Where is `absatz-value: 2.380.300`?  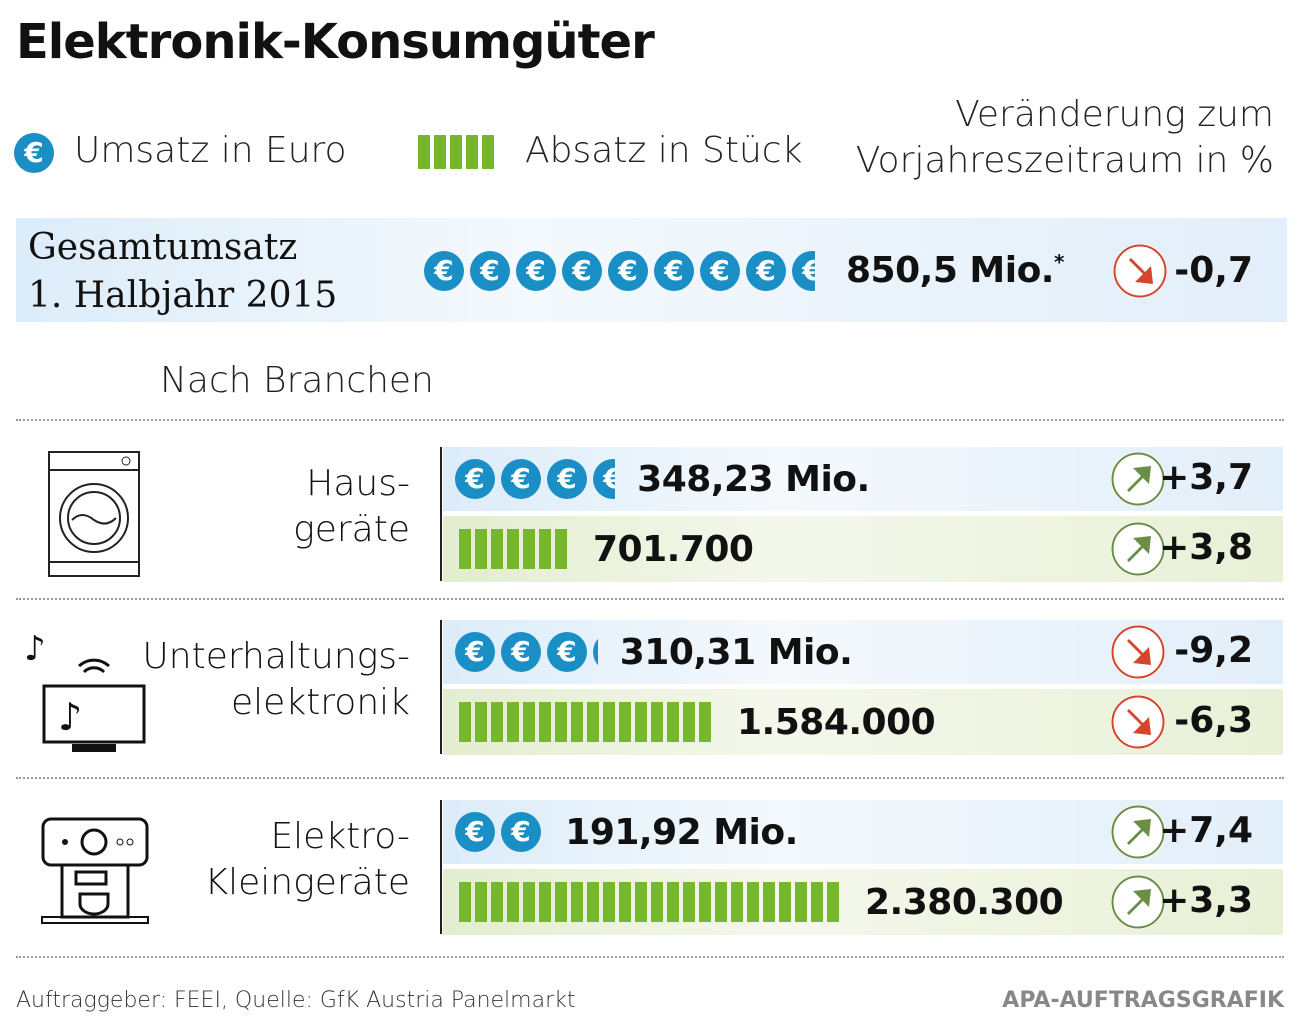
absatz-value: 2.380.300 is located at coordinates (964, 902).